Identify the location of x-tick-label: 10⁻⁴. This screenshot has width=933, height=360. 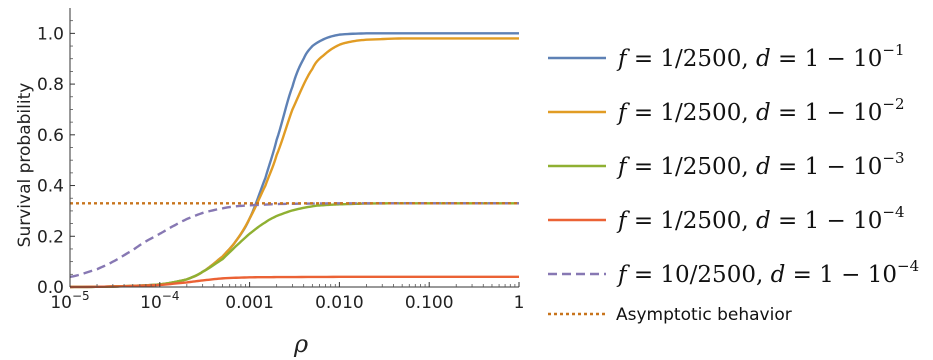
(159, 301).